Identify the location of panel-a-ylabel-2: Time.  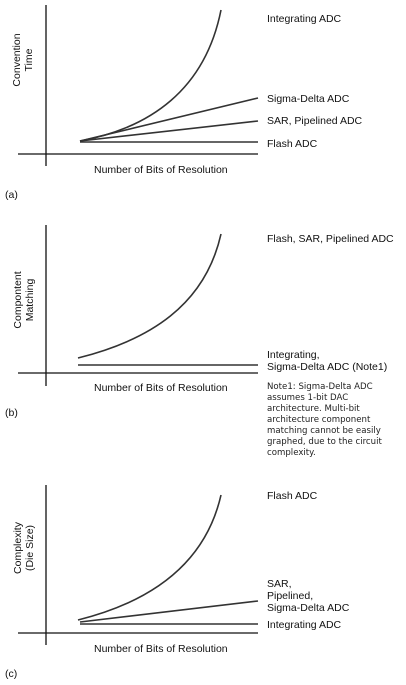
(29, 59).